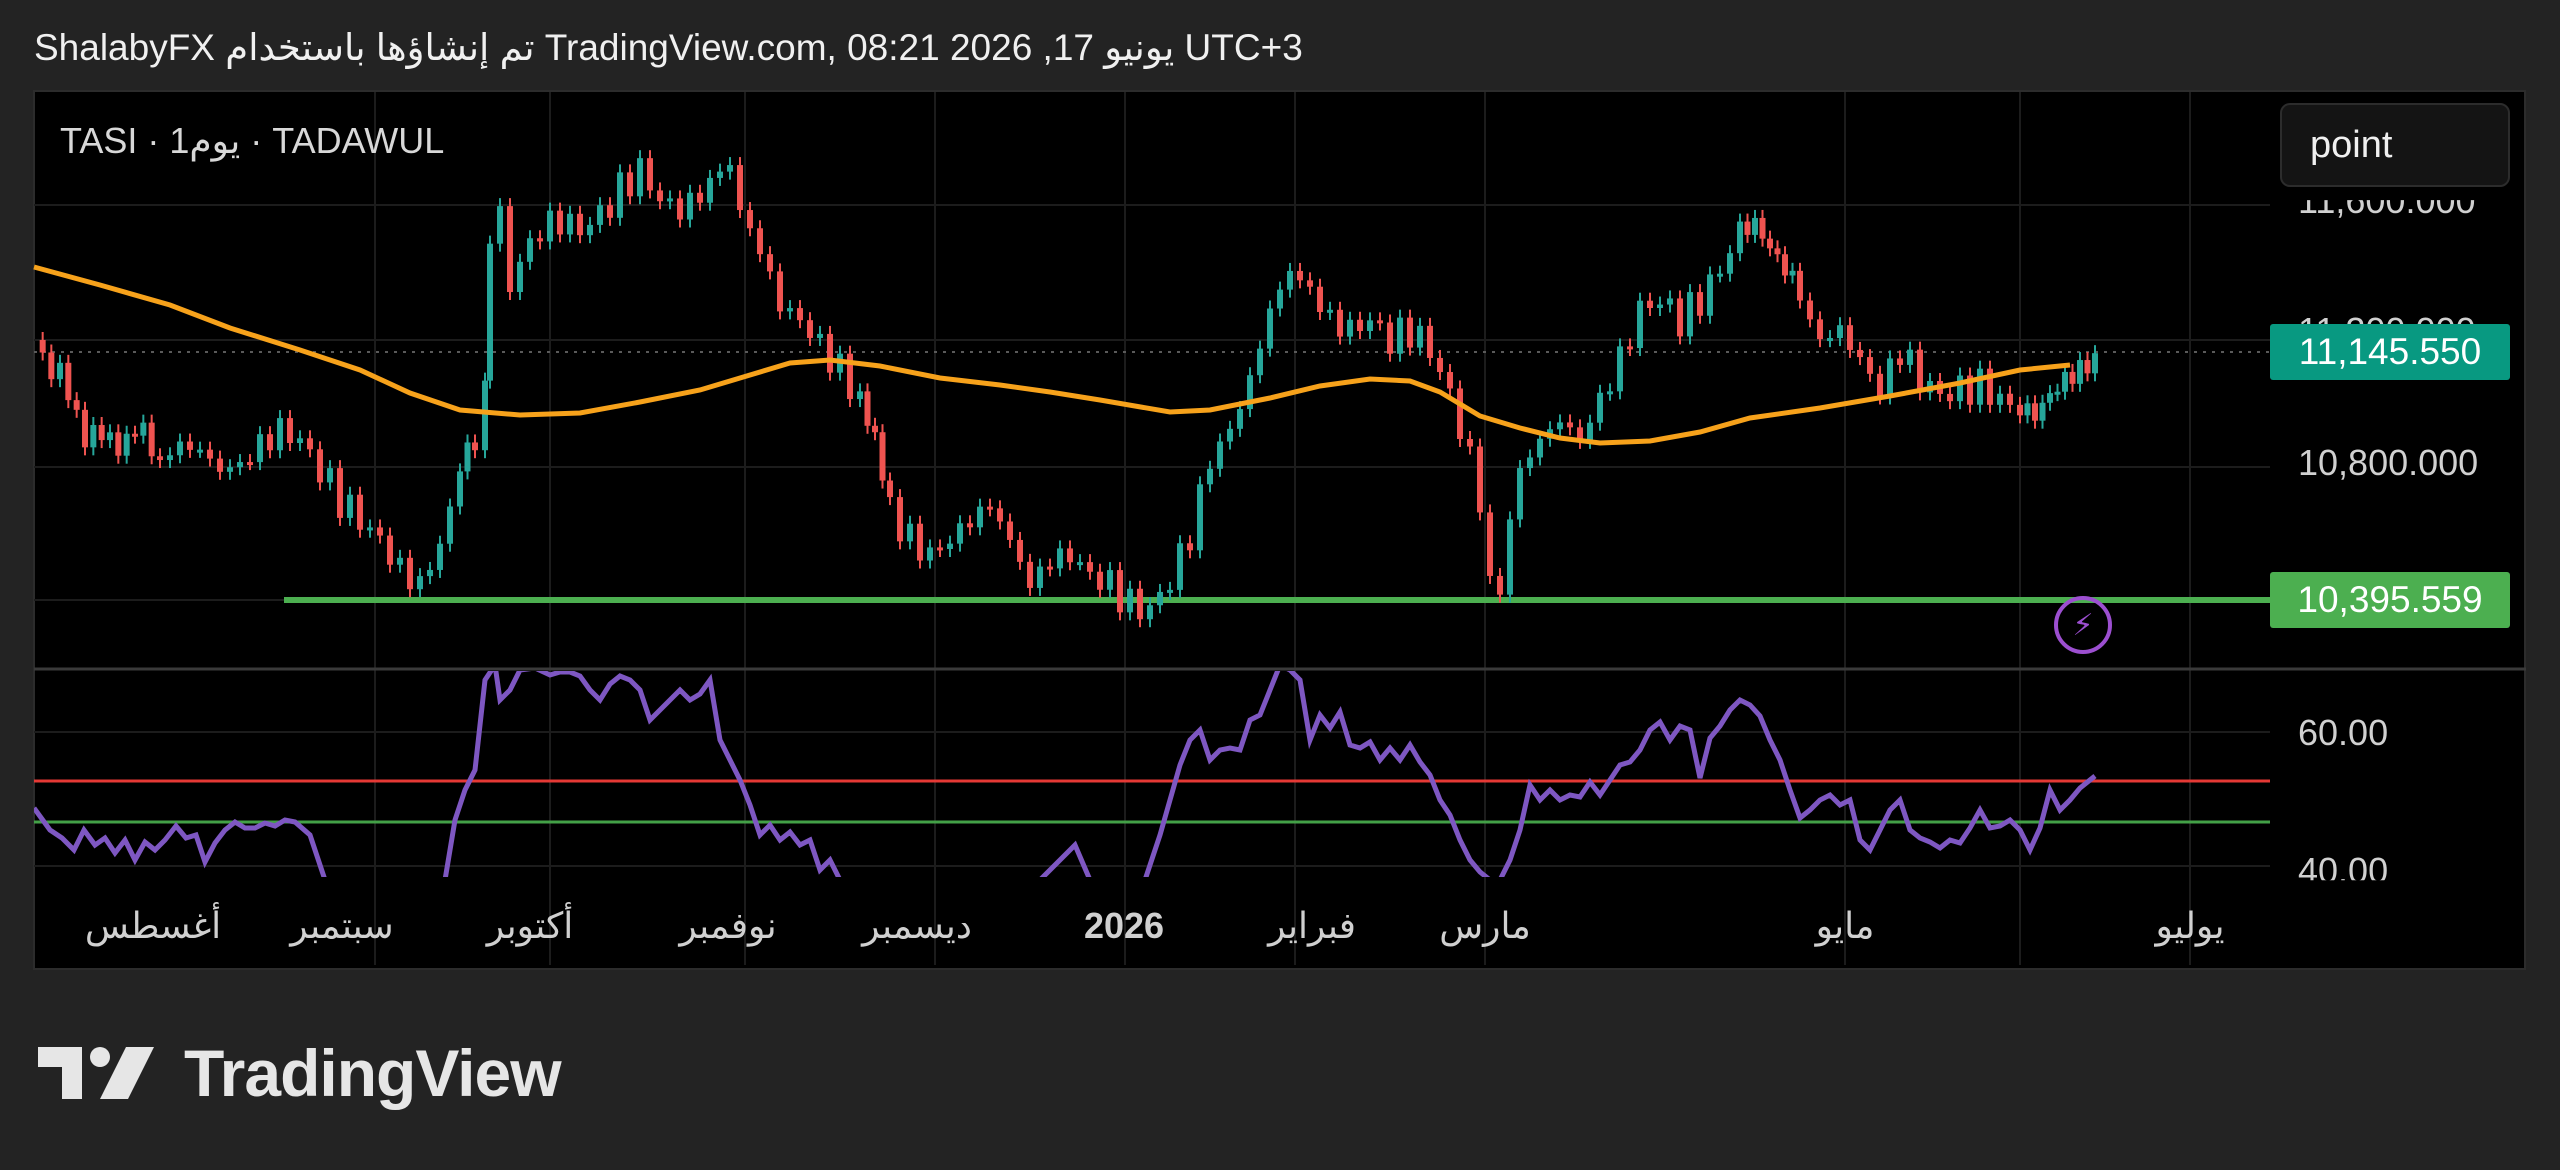 This screenshot has height=1170, width=2560. I want to click on lightning-icon: ⚡, so click(2083, 625).